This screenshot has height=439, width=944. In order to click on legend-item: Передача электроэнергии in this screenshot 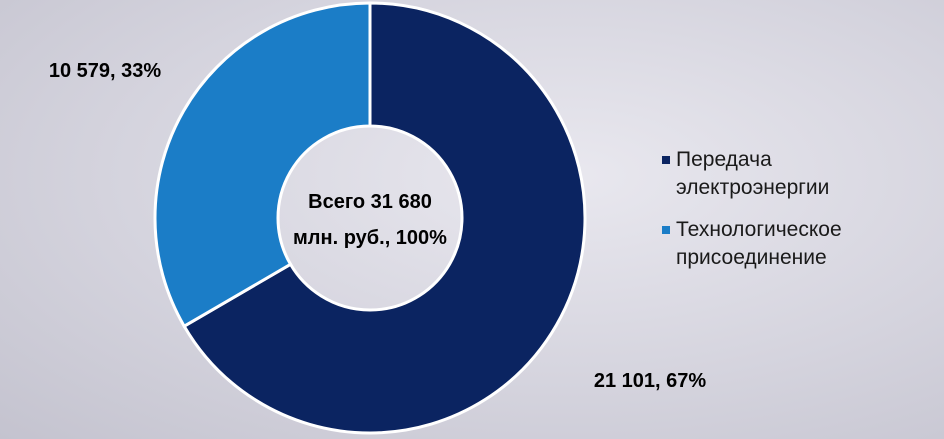, I will do `click(802, 174)`.